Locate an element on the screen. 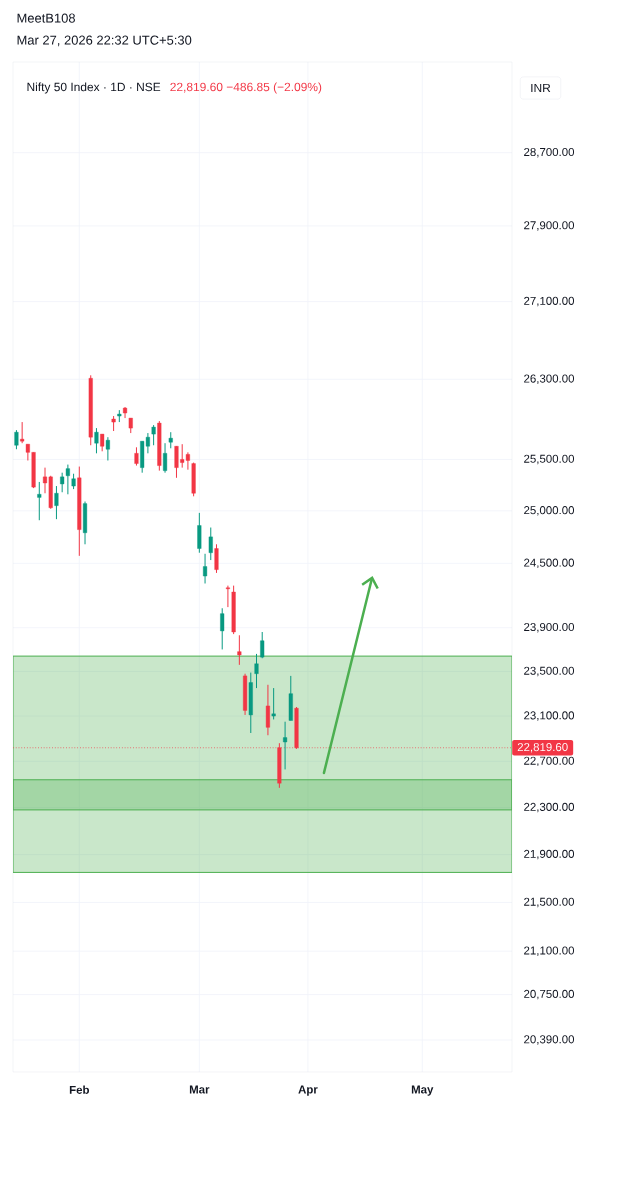 The height and width of the screenshot is (1200, 642). x-tick-label: Feb is located at coordinates (79, 1089).